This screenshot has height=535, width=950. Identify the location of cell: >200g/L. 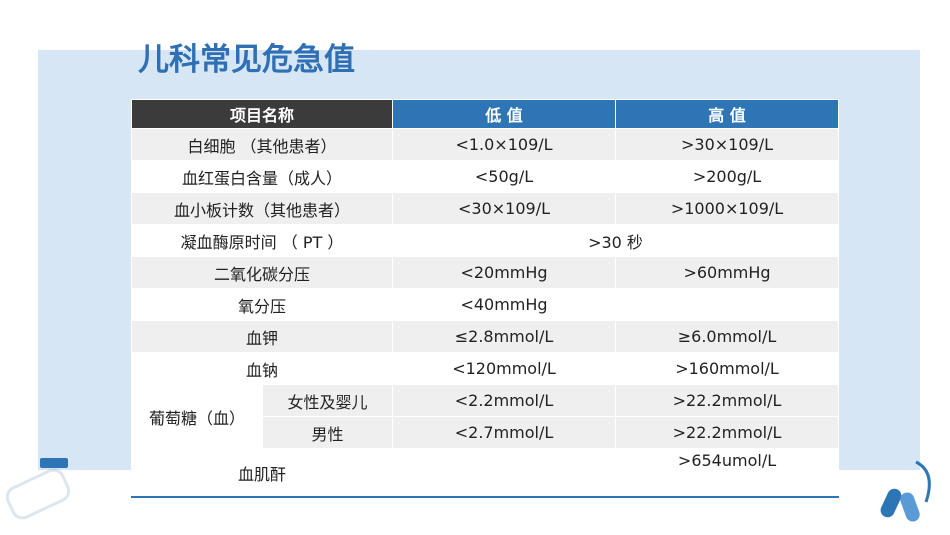
(727, 176).